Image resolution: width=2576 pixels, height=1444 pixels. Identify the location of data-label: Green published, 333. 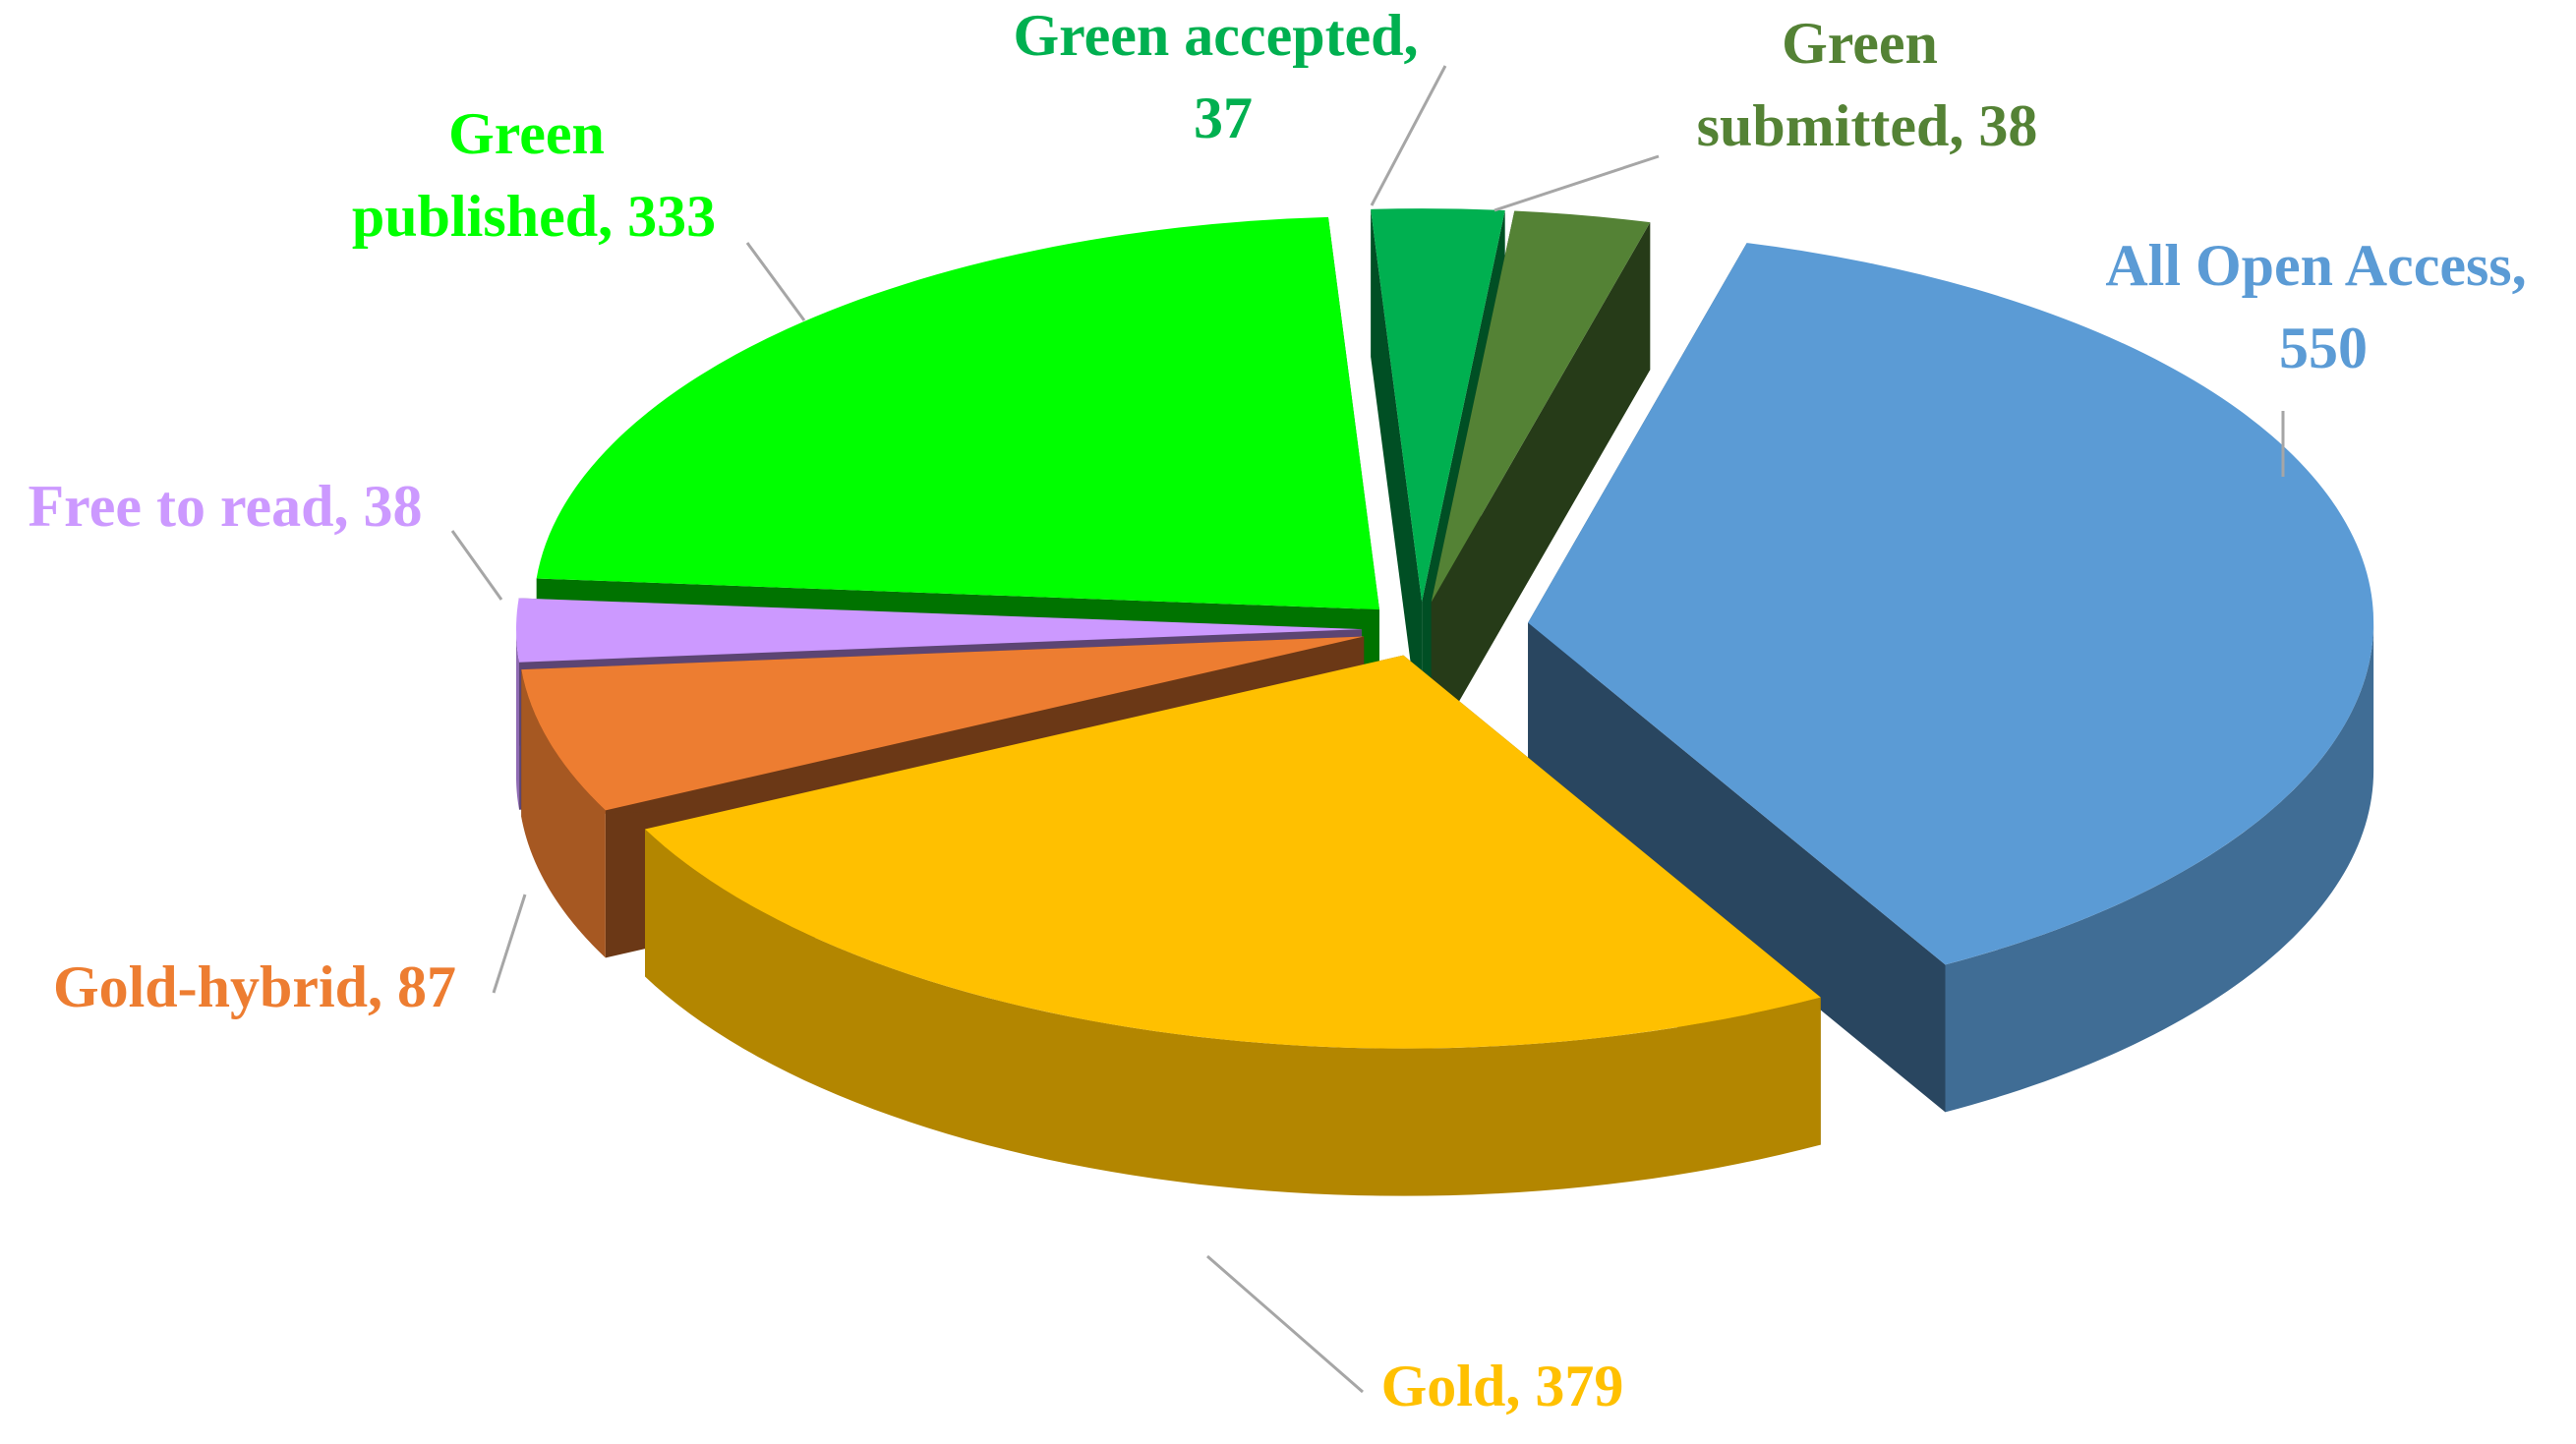
(534, 175).